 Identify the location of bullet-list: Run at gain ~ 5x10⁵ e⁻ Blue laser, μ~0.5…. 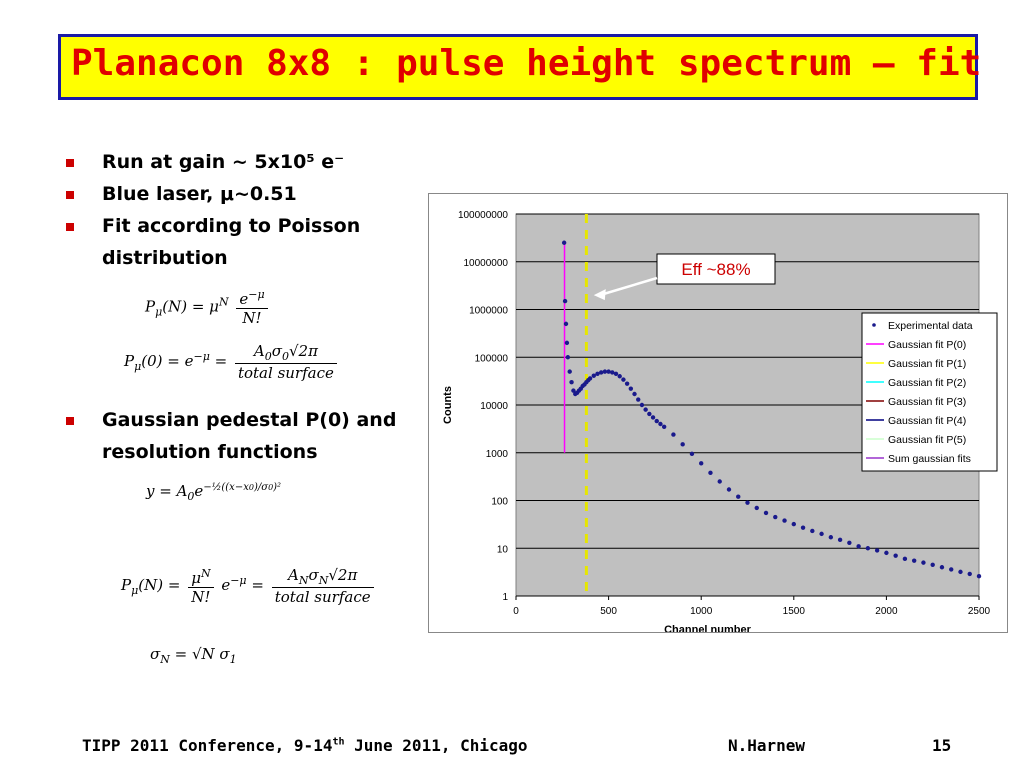
(237, 210).